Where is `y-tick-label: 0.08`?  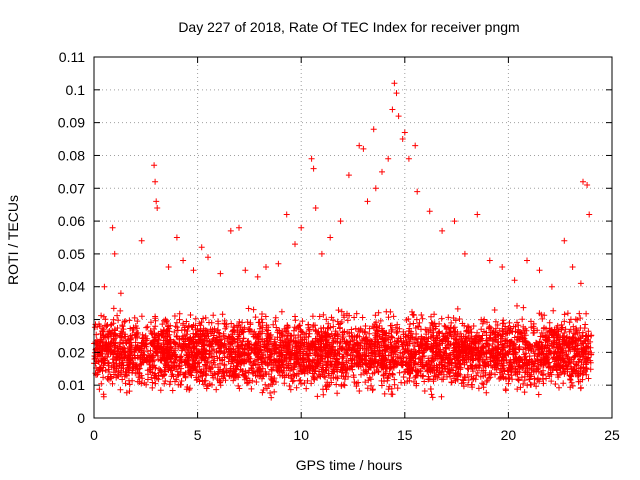
y-tick-label: 0.08 is located at coordinates (71, 155).